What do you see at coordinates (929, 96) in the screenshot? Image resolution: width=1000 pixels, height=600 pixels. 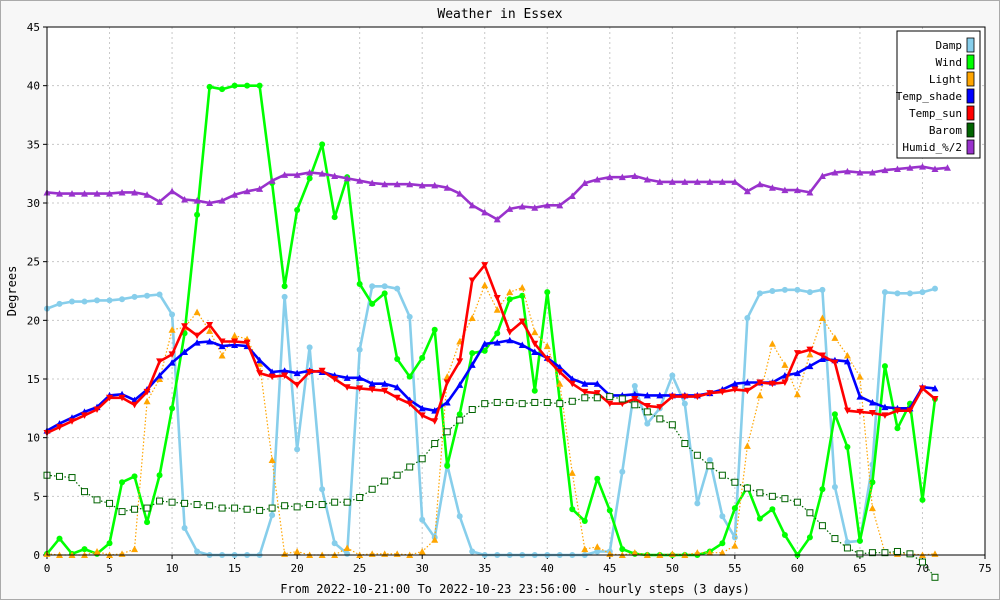 I see `legend-label: Temp_shade` at bounding box center [929, 96].